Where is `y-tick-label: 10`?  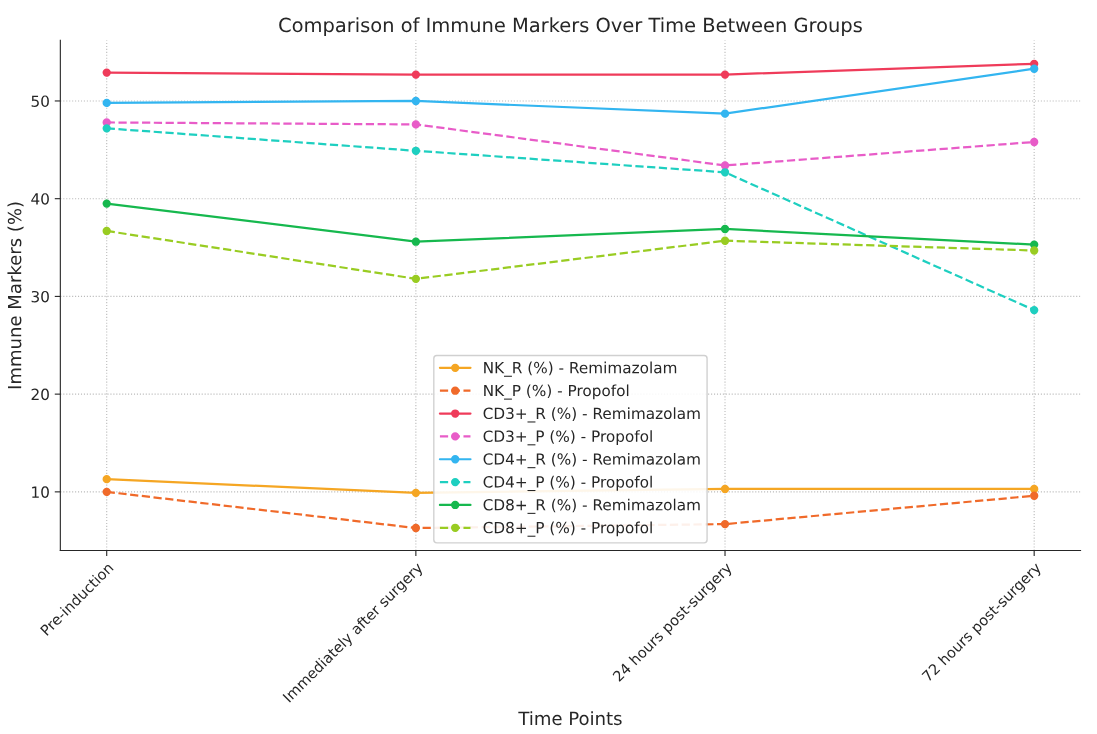 y-tick-label: 10 is located at coordinates (40, 492).